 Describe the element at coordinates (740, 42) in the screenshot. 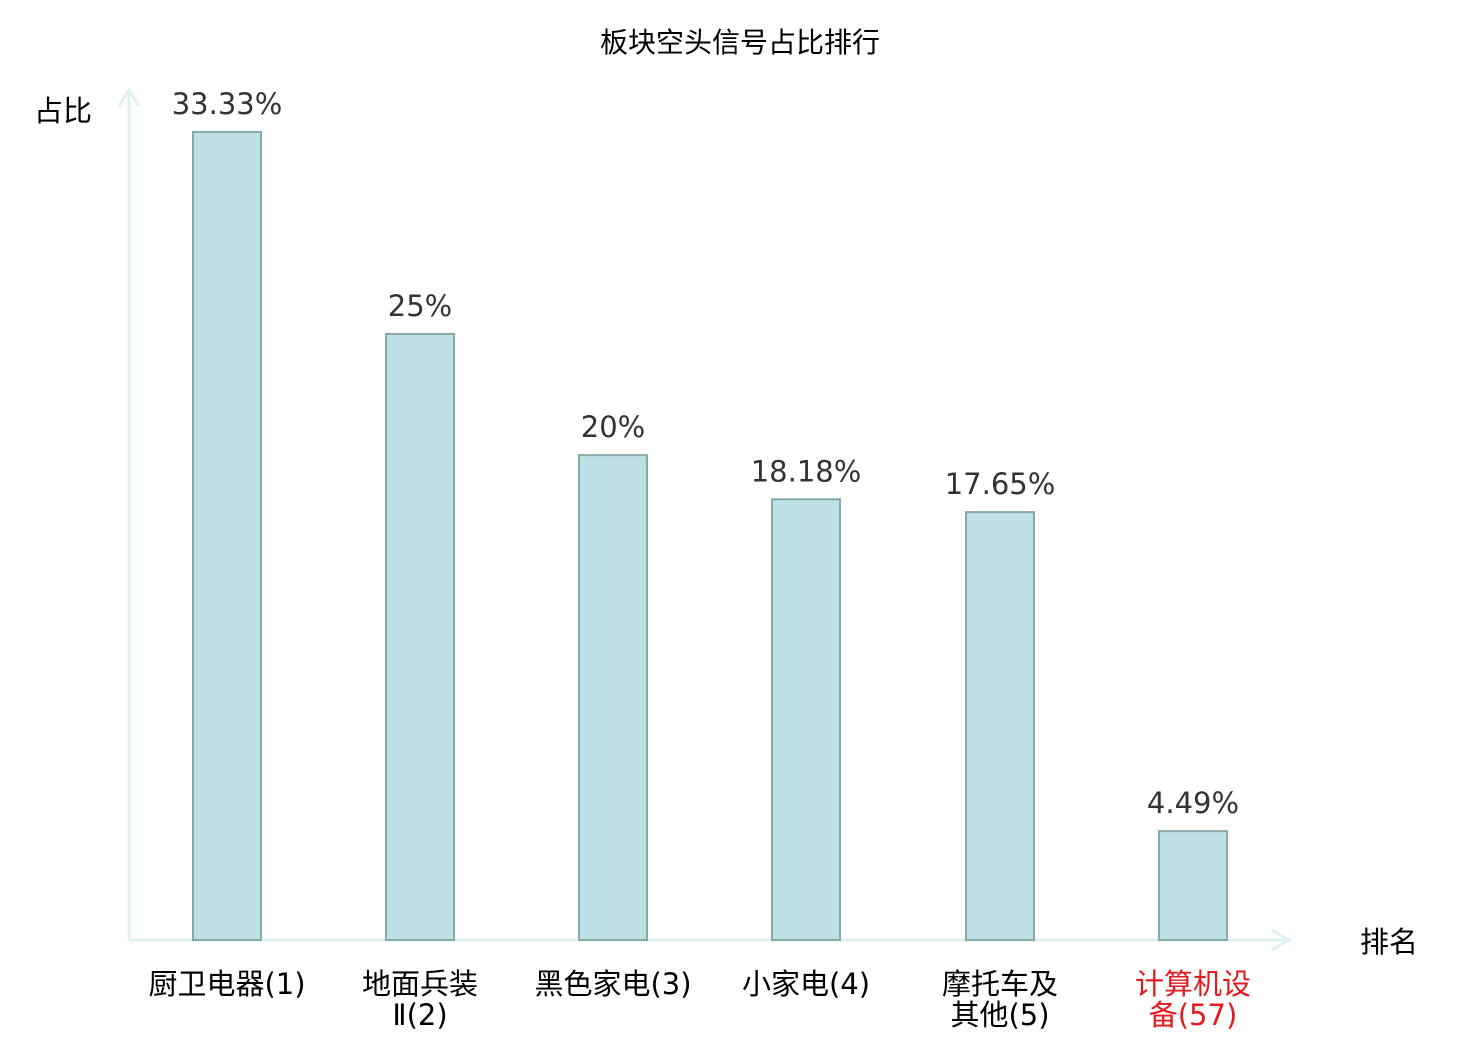

I see `chart-title: 板块空头信号占比排行` at that location.